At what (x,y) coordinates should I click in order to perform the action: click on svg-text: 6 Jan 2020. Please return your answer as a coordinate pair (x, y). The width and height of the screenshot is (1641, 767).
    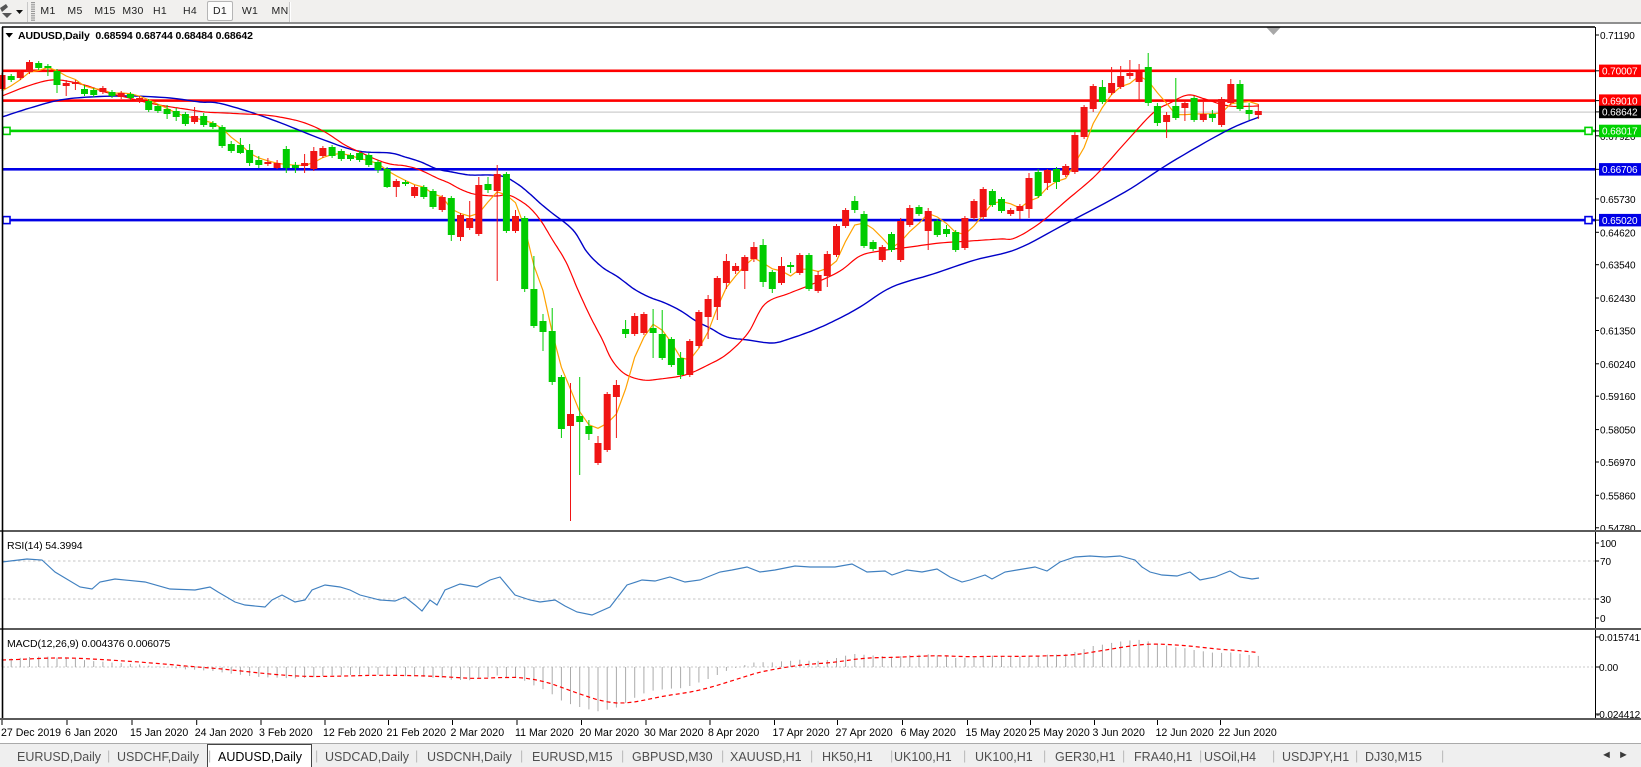
    Looking at the image, I should click on (91, 733).